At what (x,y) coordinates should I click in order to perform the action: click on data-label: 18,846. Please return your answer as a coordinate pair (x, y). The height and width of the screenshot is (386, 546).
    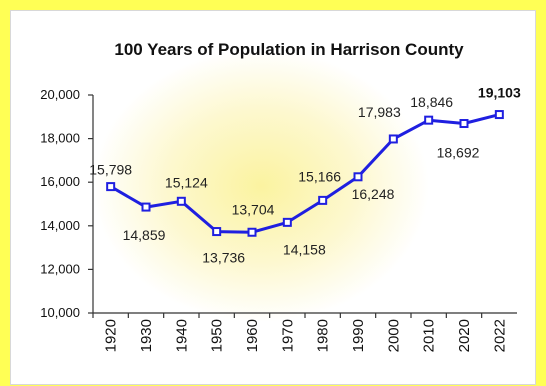
    Looking at the image, I should click on (431, 102).